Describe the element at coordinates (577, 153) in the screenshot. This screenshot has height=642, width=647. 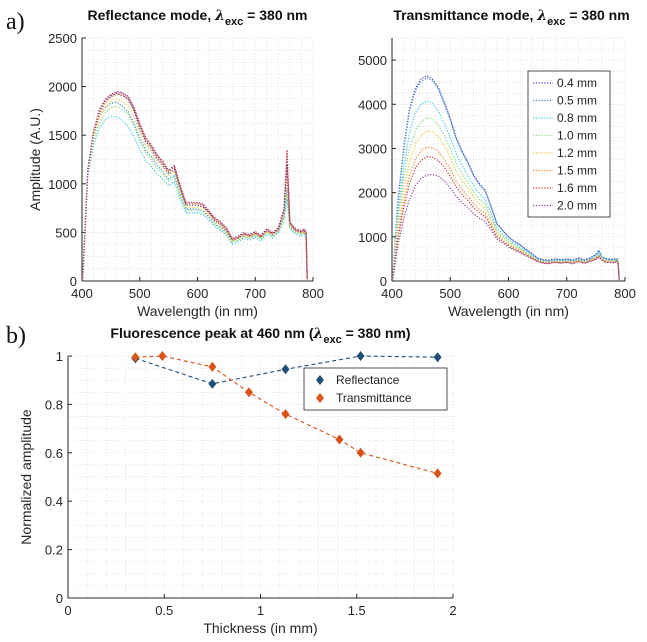
I see `legend-label-1-2-mm: 1.2 mm` at that location.